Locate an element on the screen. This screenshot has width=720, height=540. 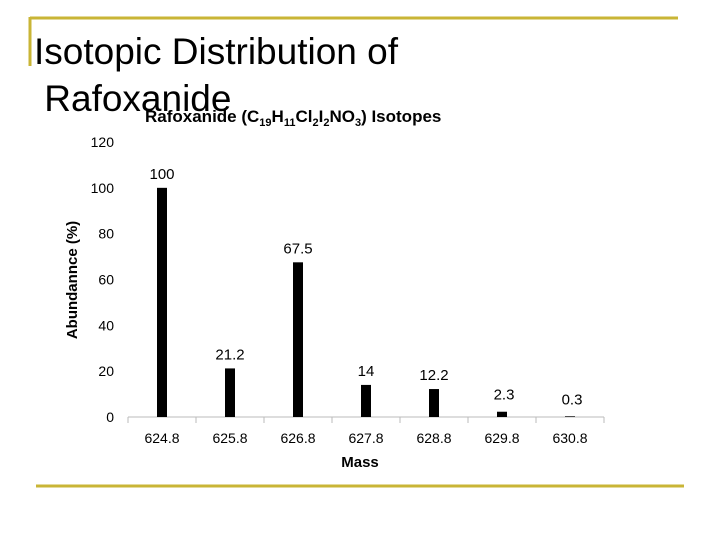
value-label: 14 is located at coordinates (366, 371).